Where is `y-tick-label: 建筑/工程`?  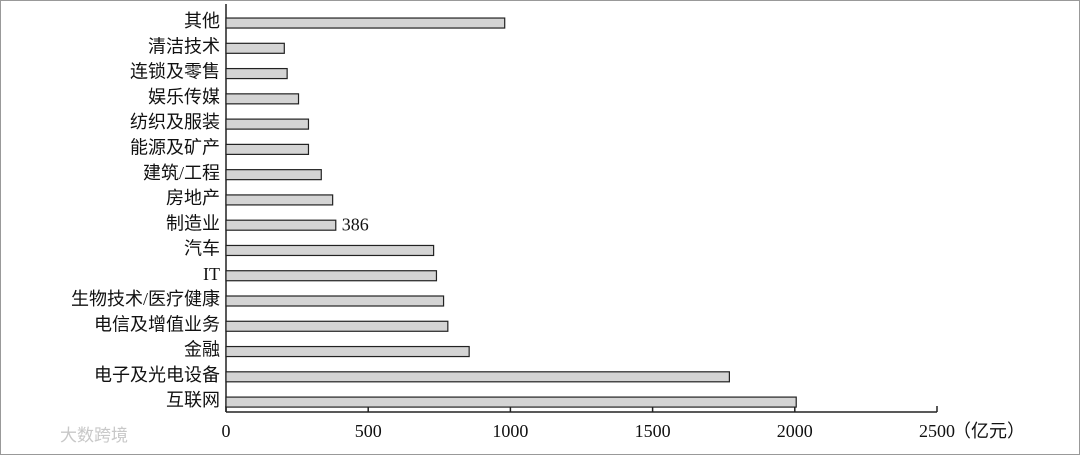 y-tick-label: 建筑/工程 is located at coordinates (181, 173).